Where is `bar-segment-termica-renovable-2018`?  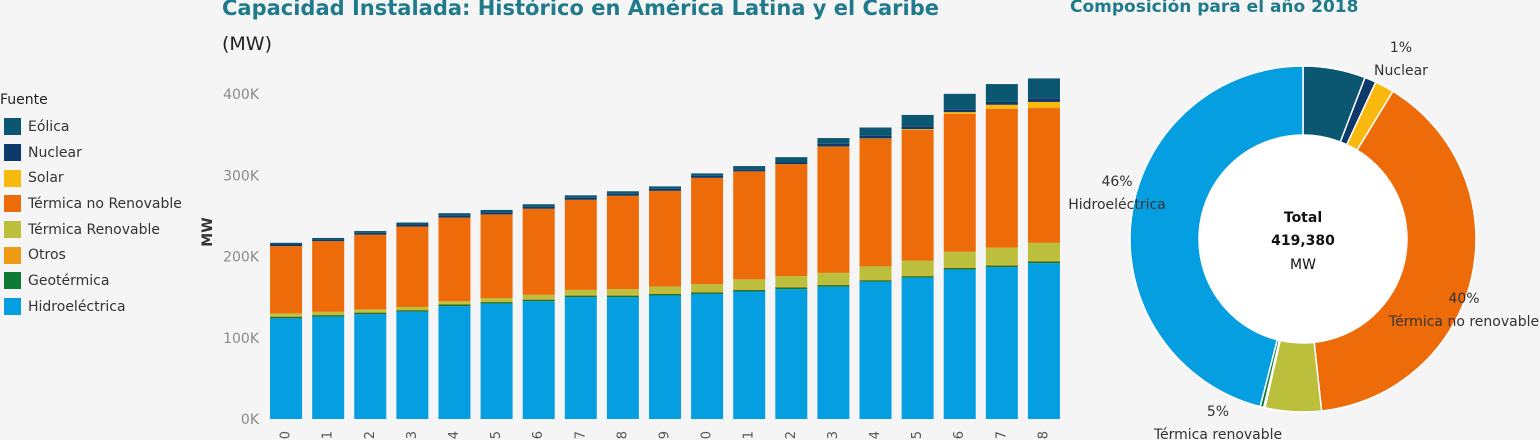
bar-segment-termica-renovable-2018 is located at coordinates (1043, 251).